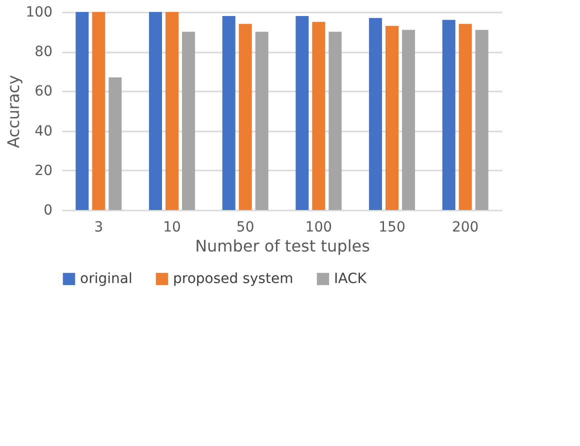  Describe the element at coordinates (233, 279) in the screenshot. I see `legend-label: proposed system` at that location.